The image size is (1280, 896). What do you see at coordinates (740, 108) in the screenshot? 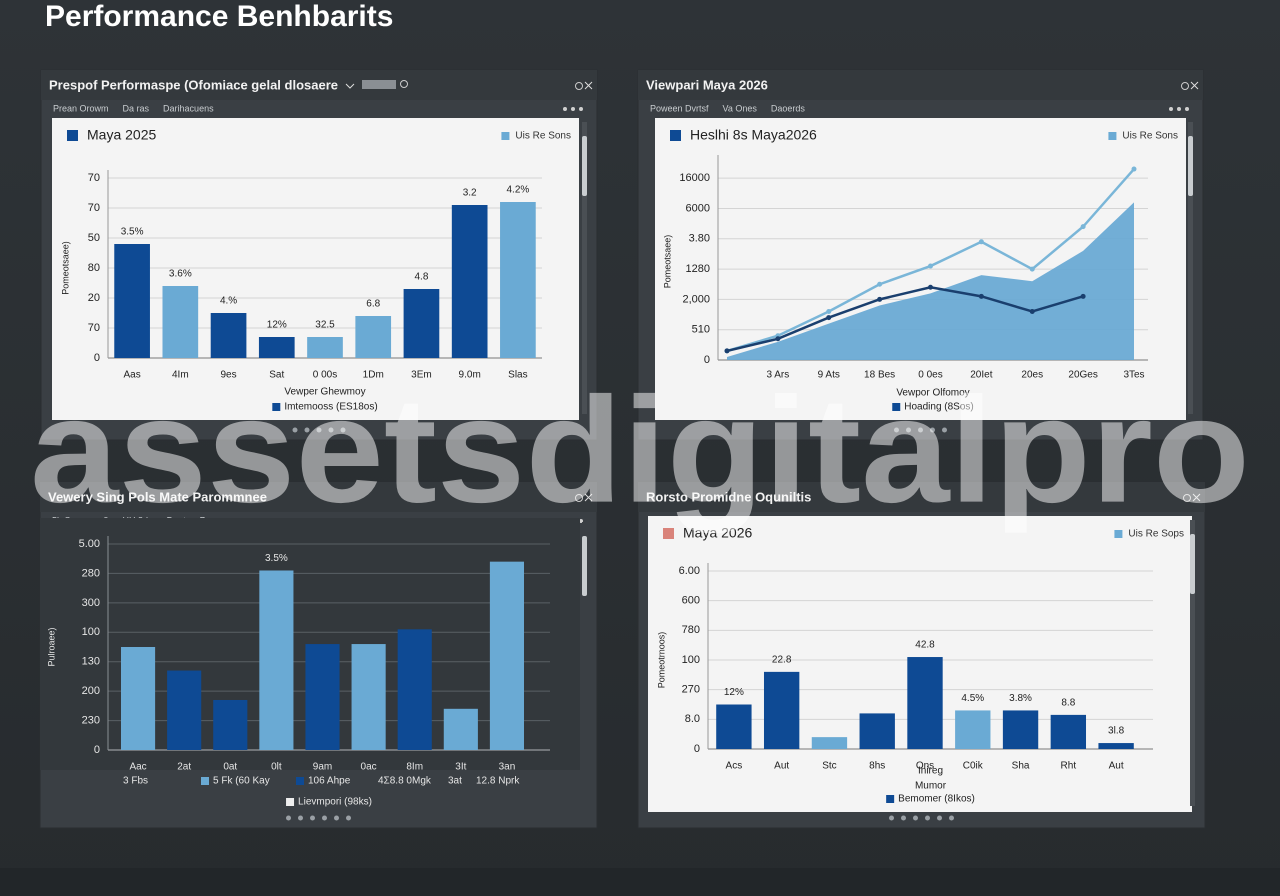
I see `toolbar-item: Va Ones` at bounding box center [740, 108].